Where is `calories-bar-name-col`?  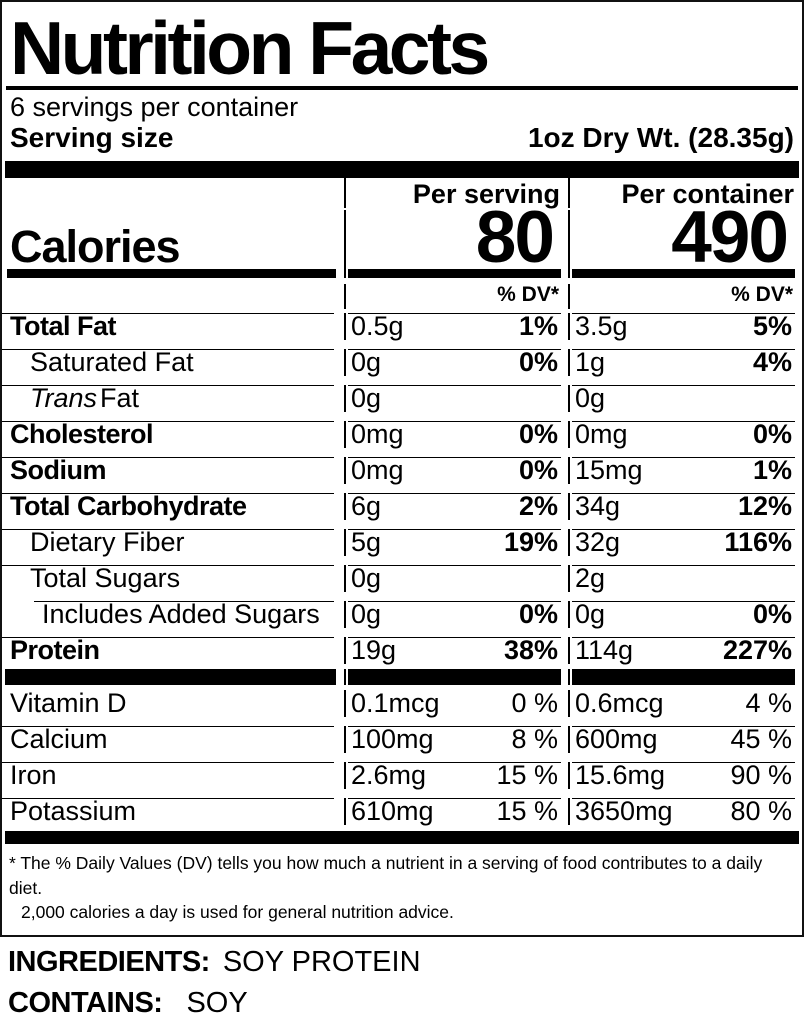 calories-bar-name-col is located at coordinates (171, 273).